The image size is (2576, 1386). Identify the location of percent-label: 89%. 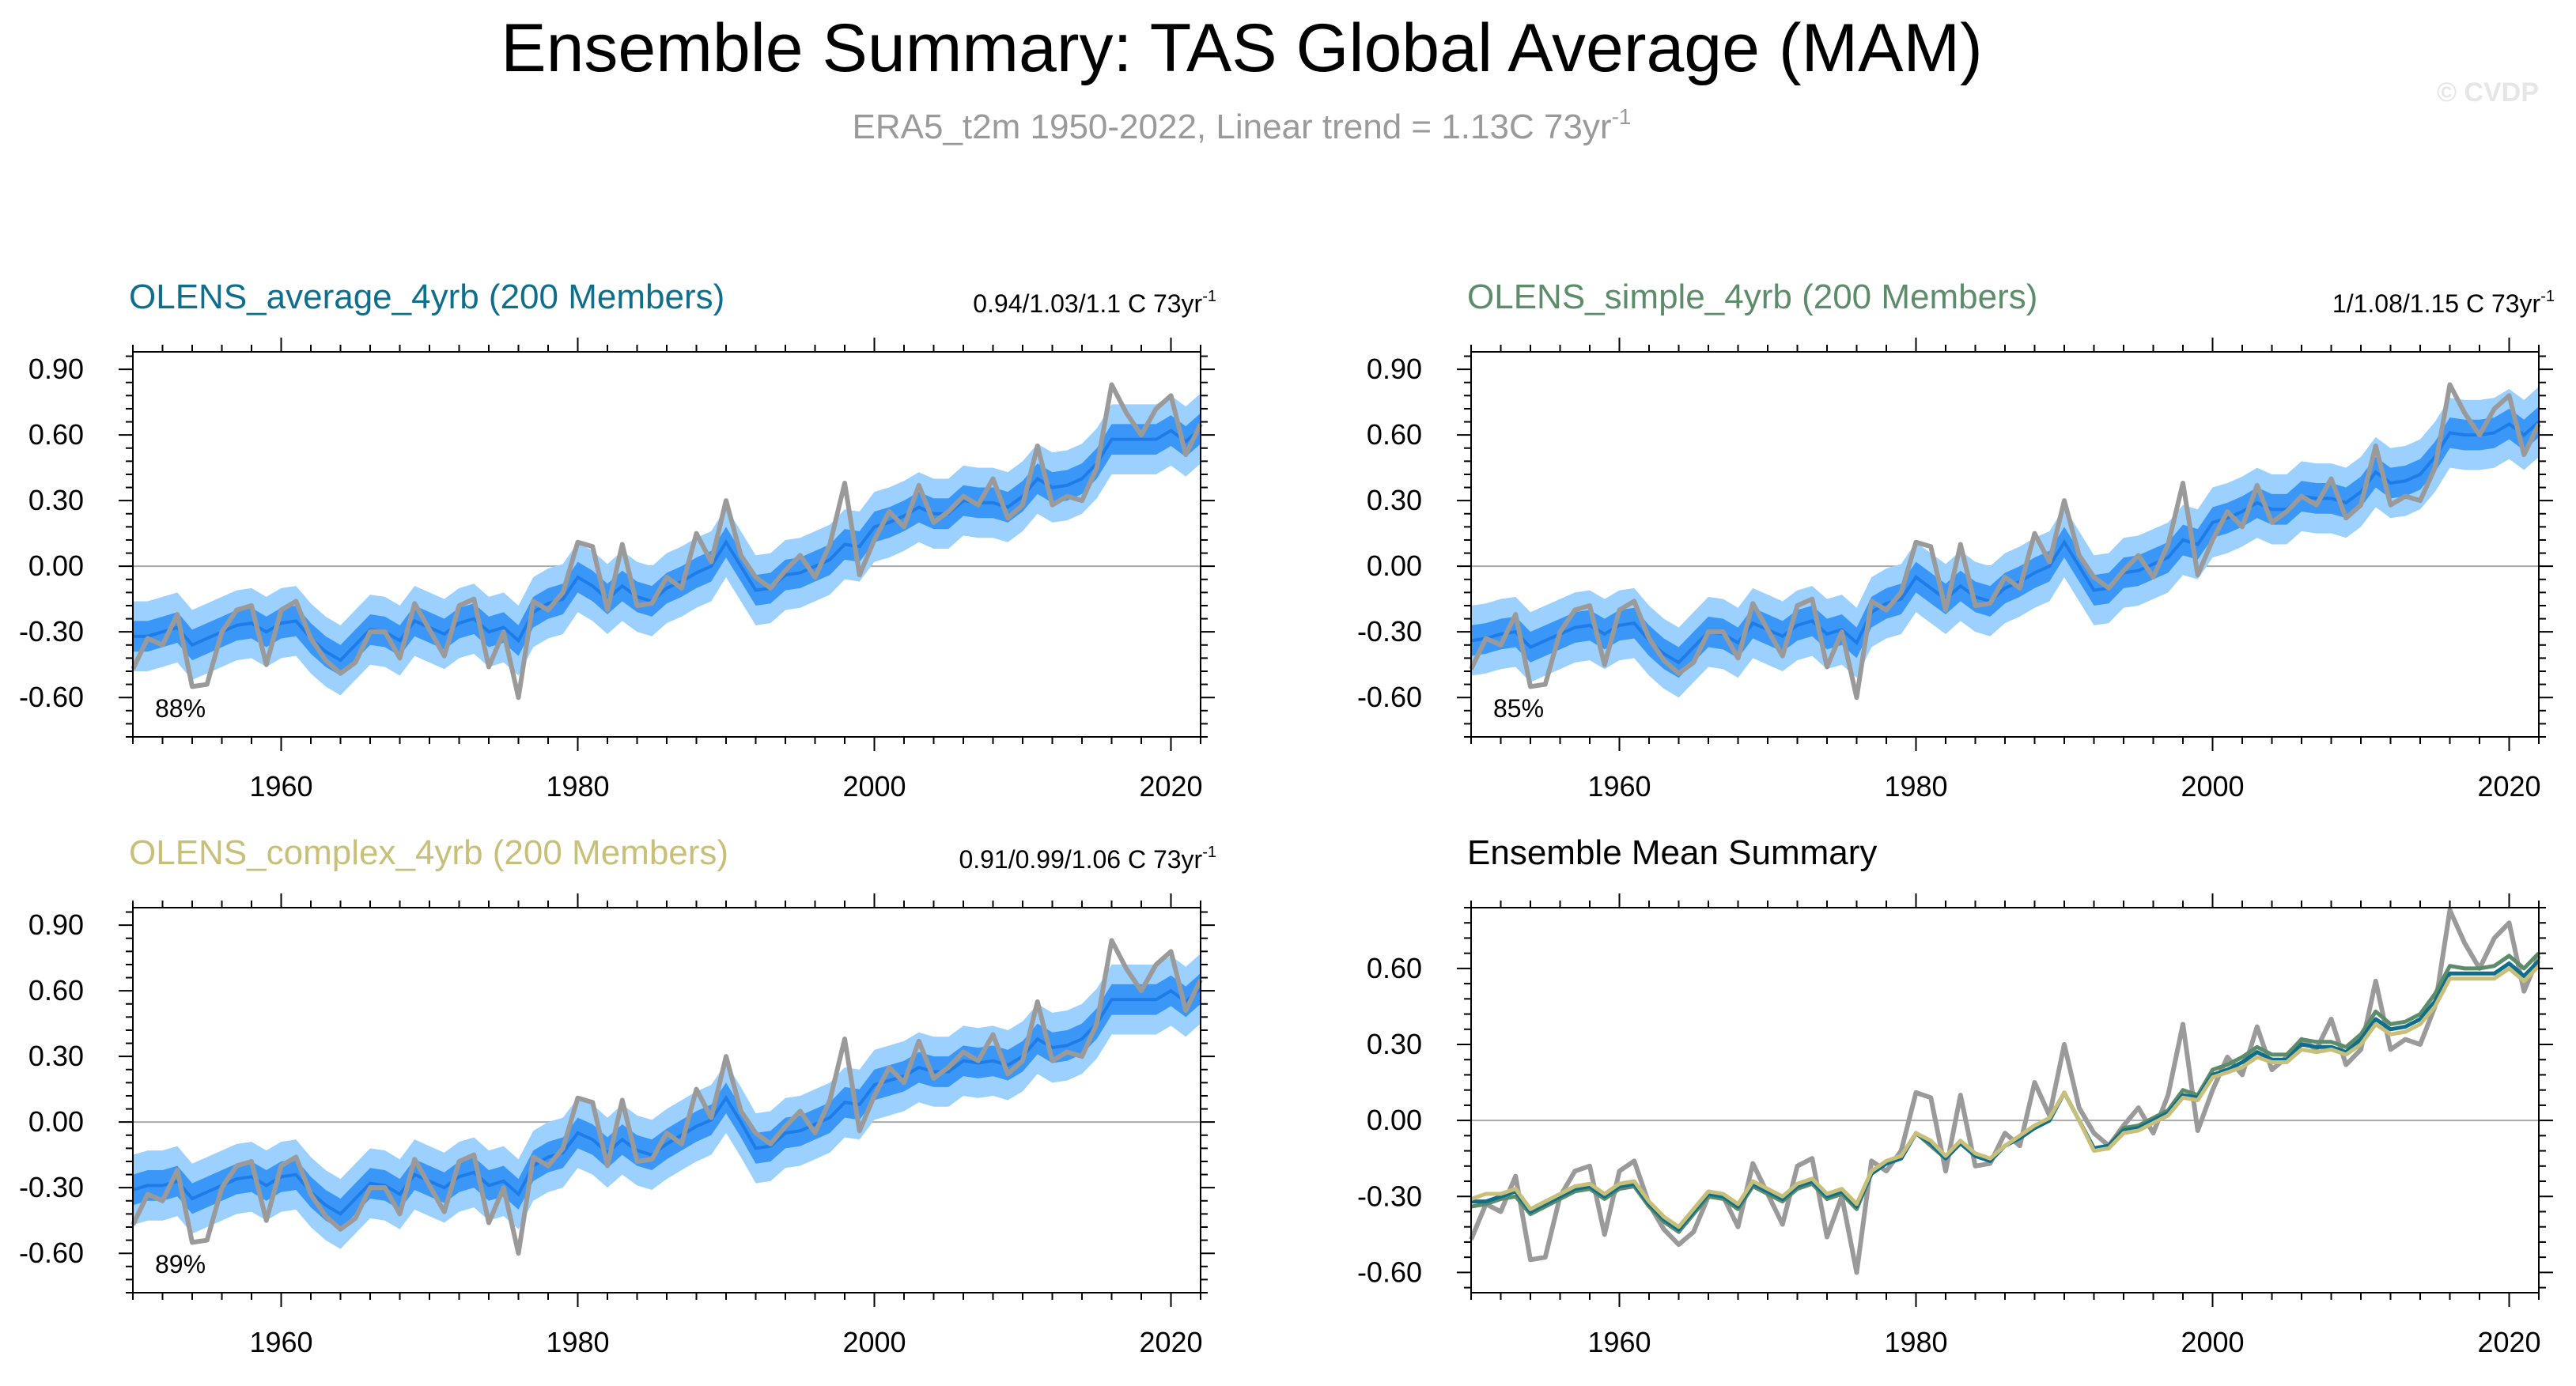
(181, 1264).